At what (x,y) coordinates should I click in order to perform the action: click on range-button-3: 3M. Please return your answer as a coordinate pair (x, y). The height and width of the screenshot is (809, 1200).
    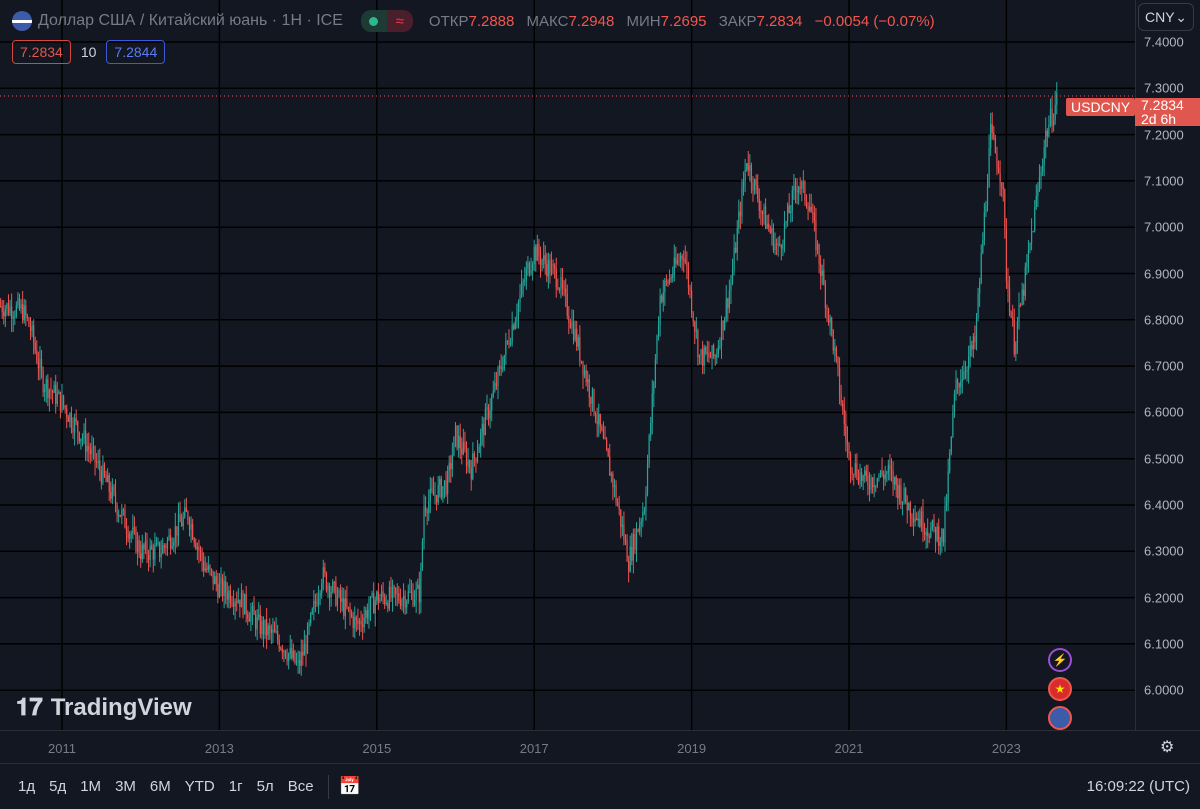
    Looking at the image, I should click on (125, 786).